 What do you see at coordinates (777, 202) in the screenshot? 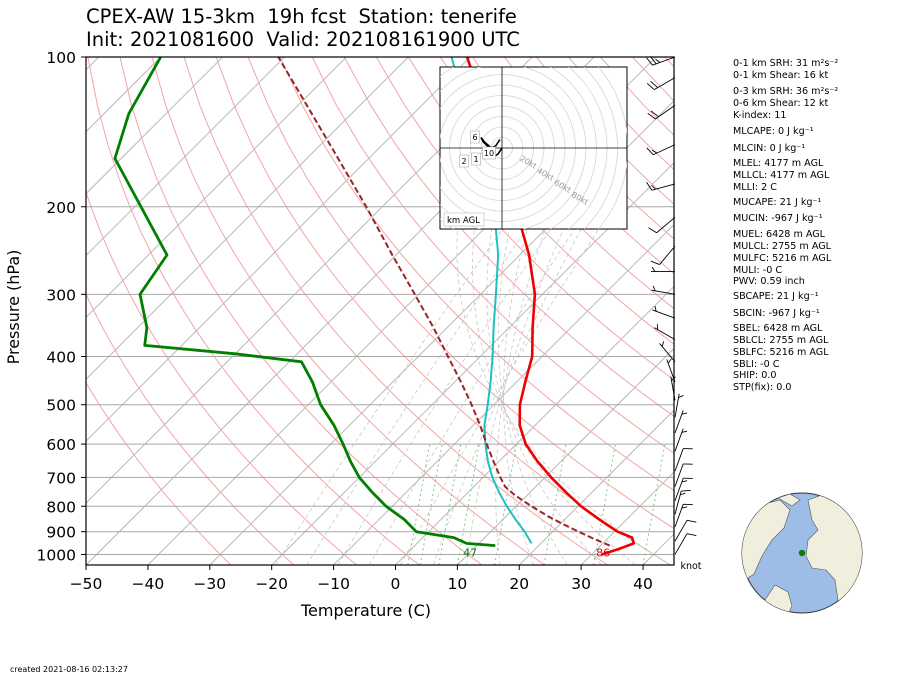
I see `index-line: MUCAPE: 21 J kg⁻¹` at bounding box center [777, 202].